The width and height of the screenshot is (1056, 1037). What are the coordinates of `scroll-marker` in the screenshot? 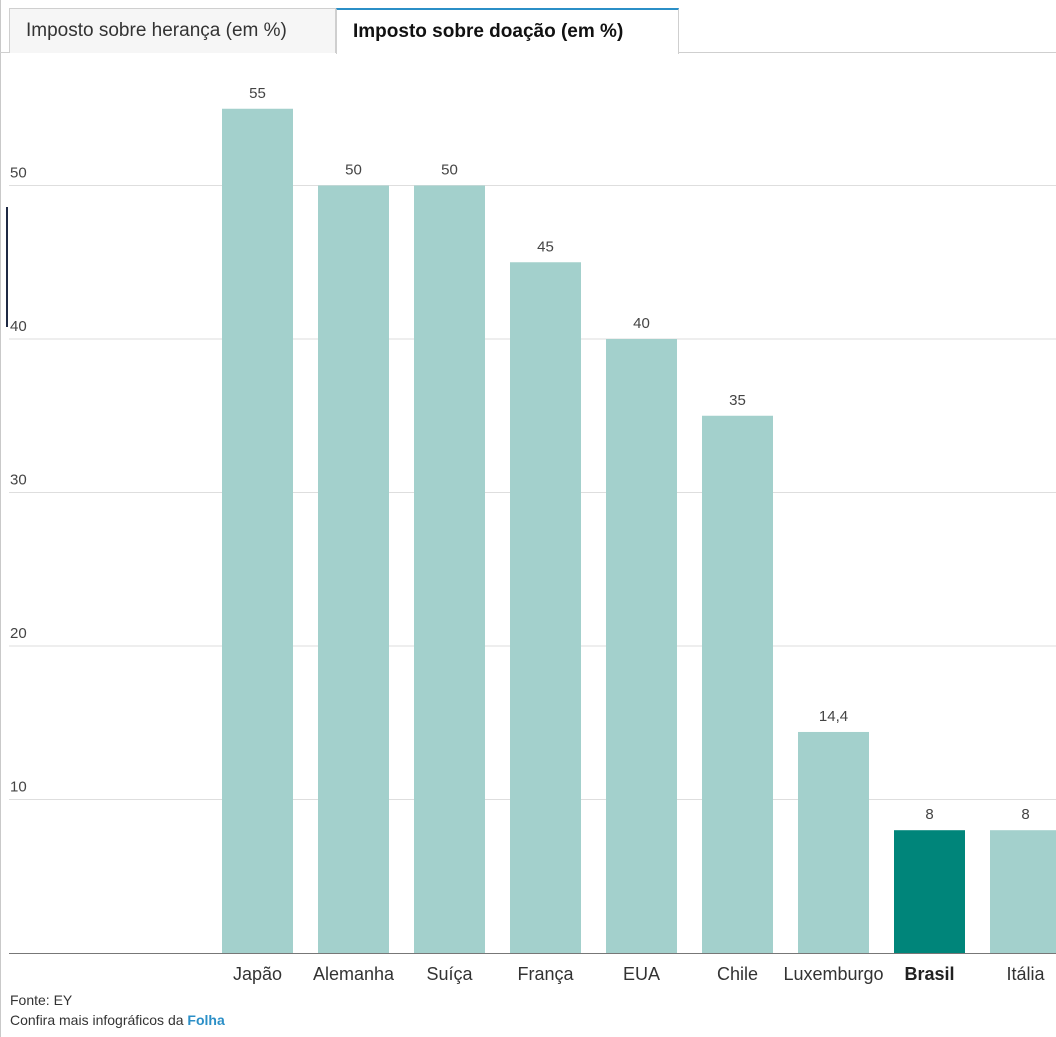 It's located at (7, 267).